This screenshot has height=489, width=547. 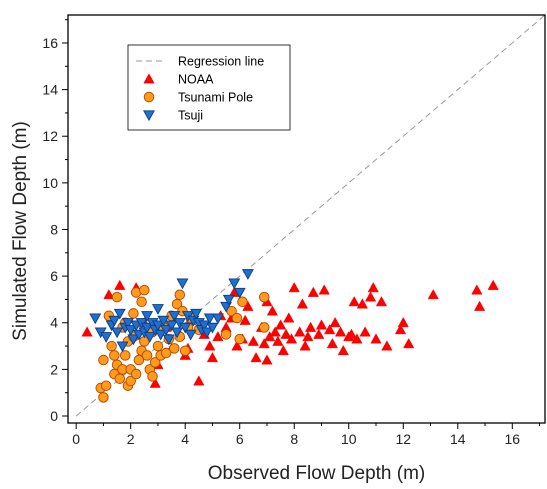 What do you see at coordinates (294, 439) in the screenshot?
I see `x-tick-label: 8` at bounding box center [294, 439].